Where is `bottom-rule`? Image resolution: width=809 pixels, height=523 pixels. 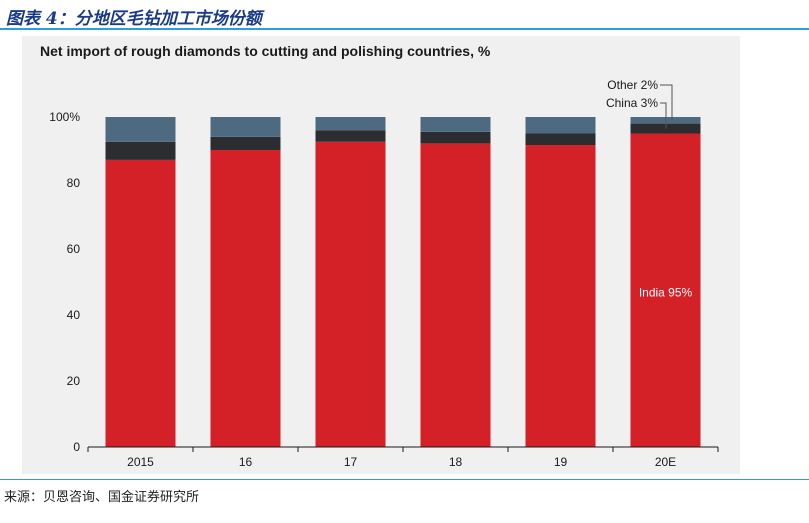
bottom-rule is located at coordinates (404, 479).